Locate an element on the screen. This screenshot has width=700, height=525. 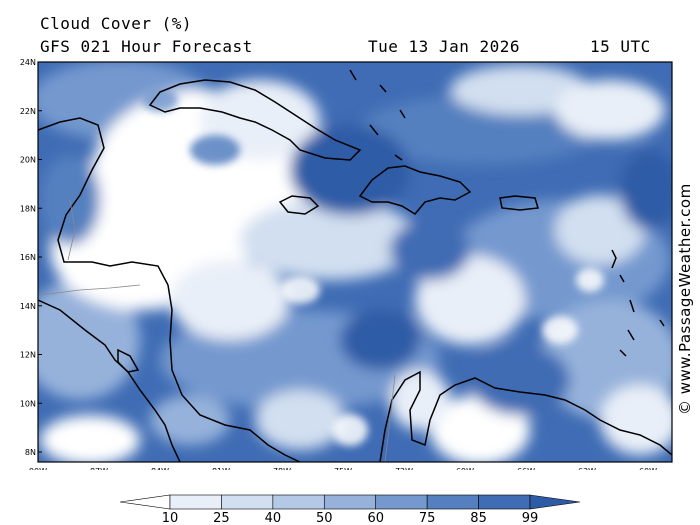
valid-date: Tue 13 Jan 2026 is located at coordinates (444, 46).